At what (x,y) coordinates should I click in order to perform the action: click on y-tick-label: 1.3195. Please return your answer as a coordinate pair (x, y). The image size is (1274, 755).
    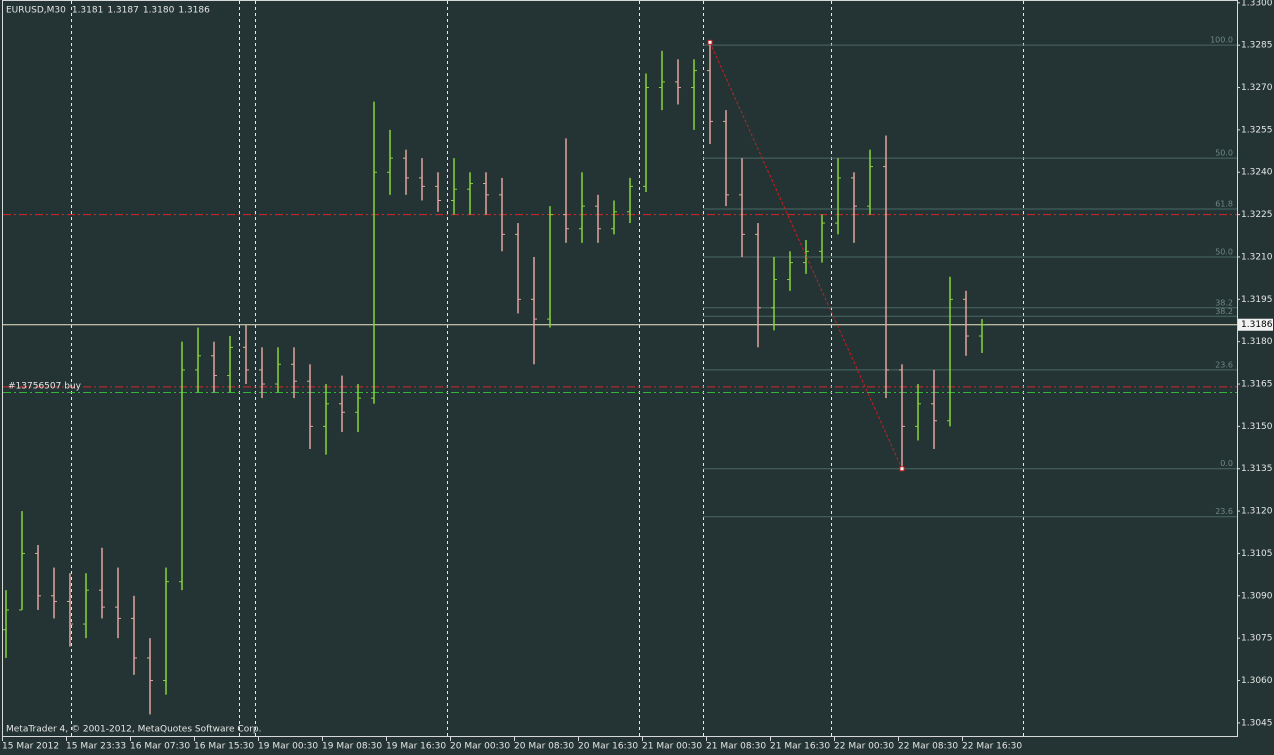
    Looking at the image, I should click on (1257, 300).